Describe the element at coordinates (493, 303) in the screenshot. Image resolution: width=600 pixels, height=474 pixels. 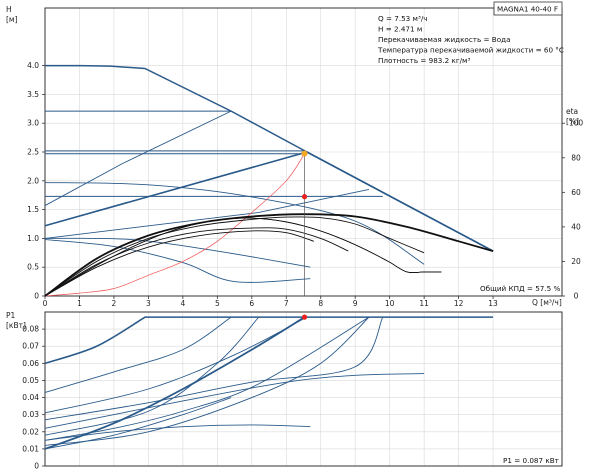
I see `top-x-tick-label: 13` at that location.